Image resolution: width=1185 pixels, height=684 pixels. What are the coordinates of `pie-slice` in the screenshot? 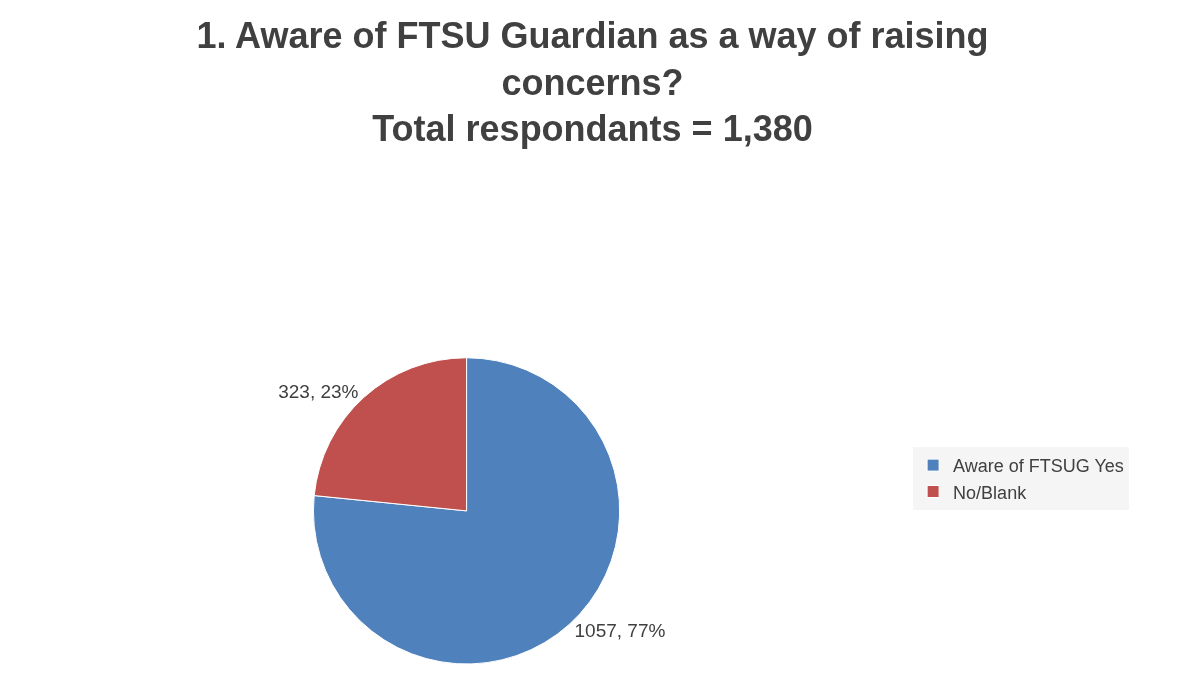 It's located at (466, 511).